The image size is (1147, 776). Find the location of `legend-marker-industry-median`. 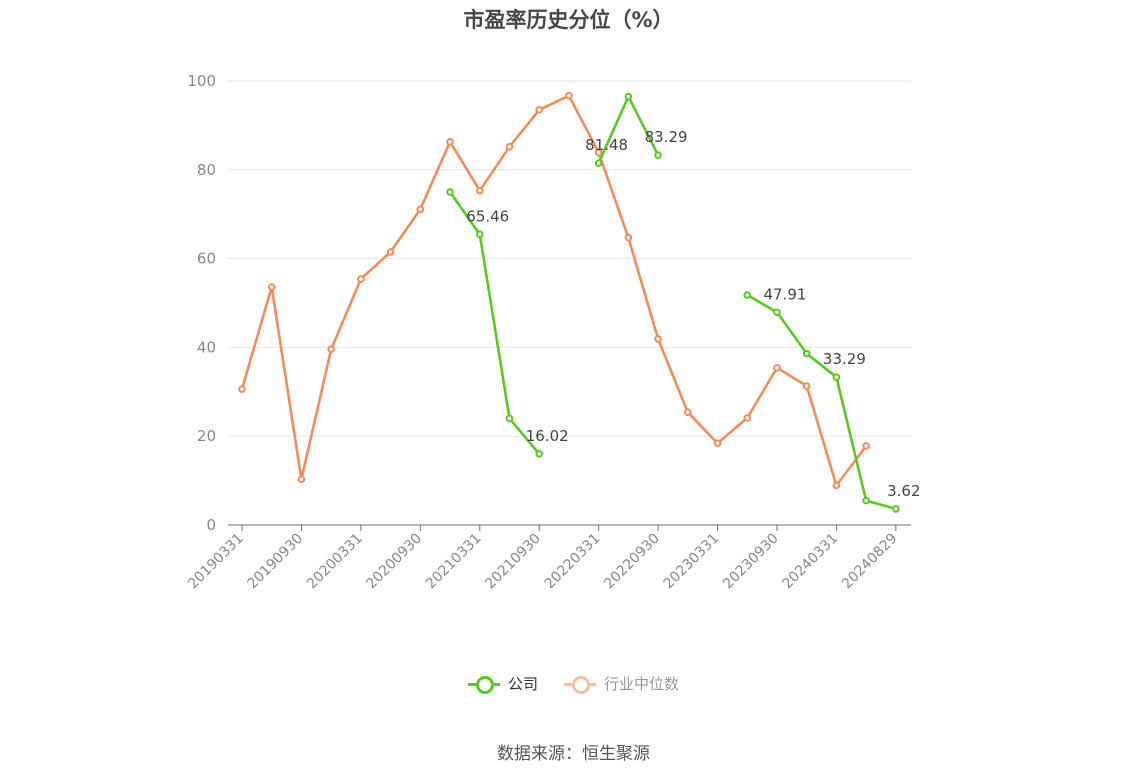

legend-marker-industry-median is located at coordinates (580, 684).